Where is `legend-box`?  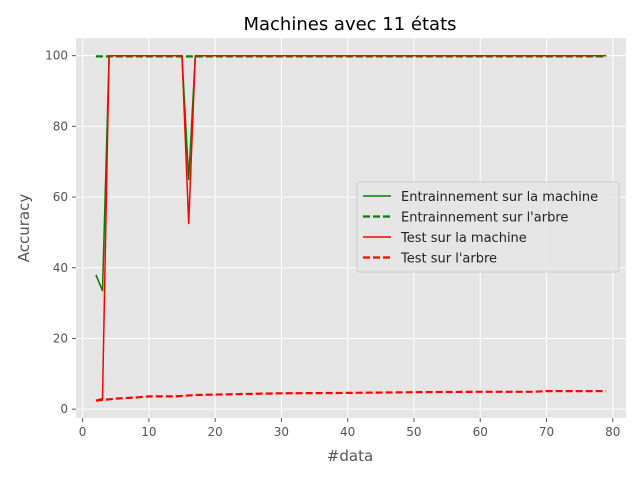
legend-box is located at coordinates (488, 227).